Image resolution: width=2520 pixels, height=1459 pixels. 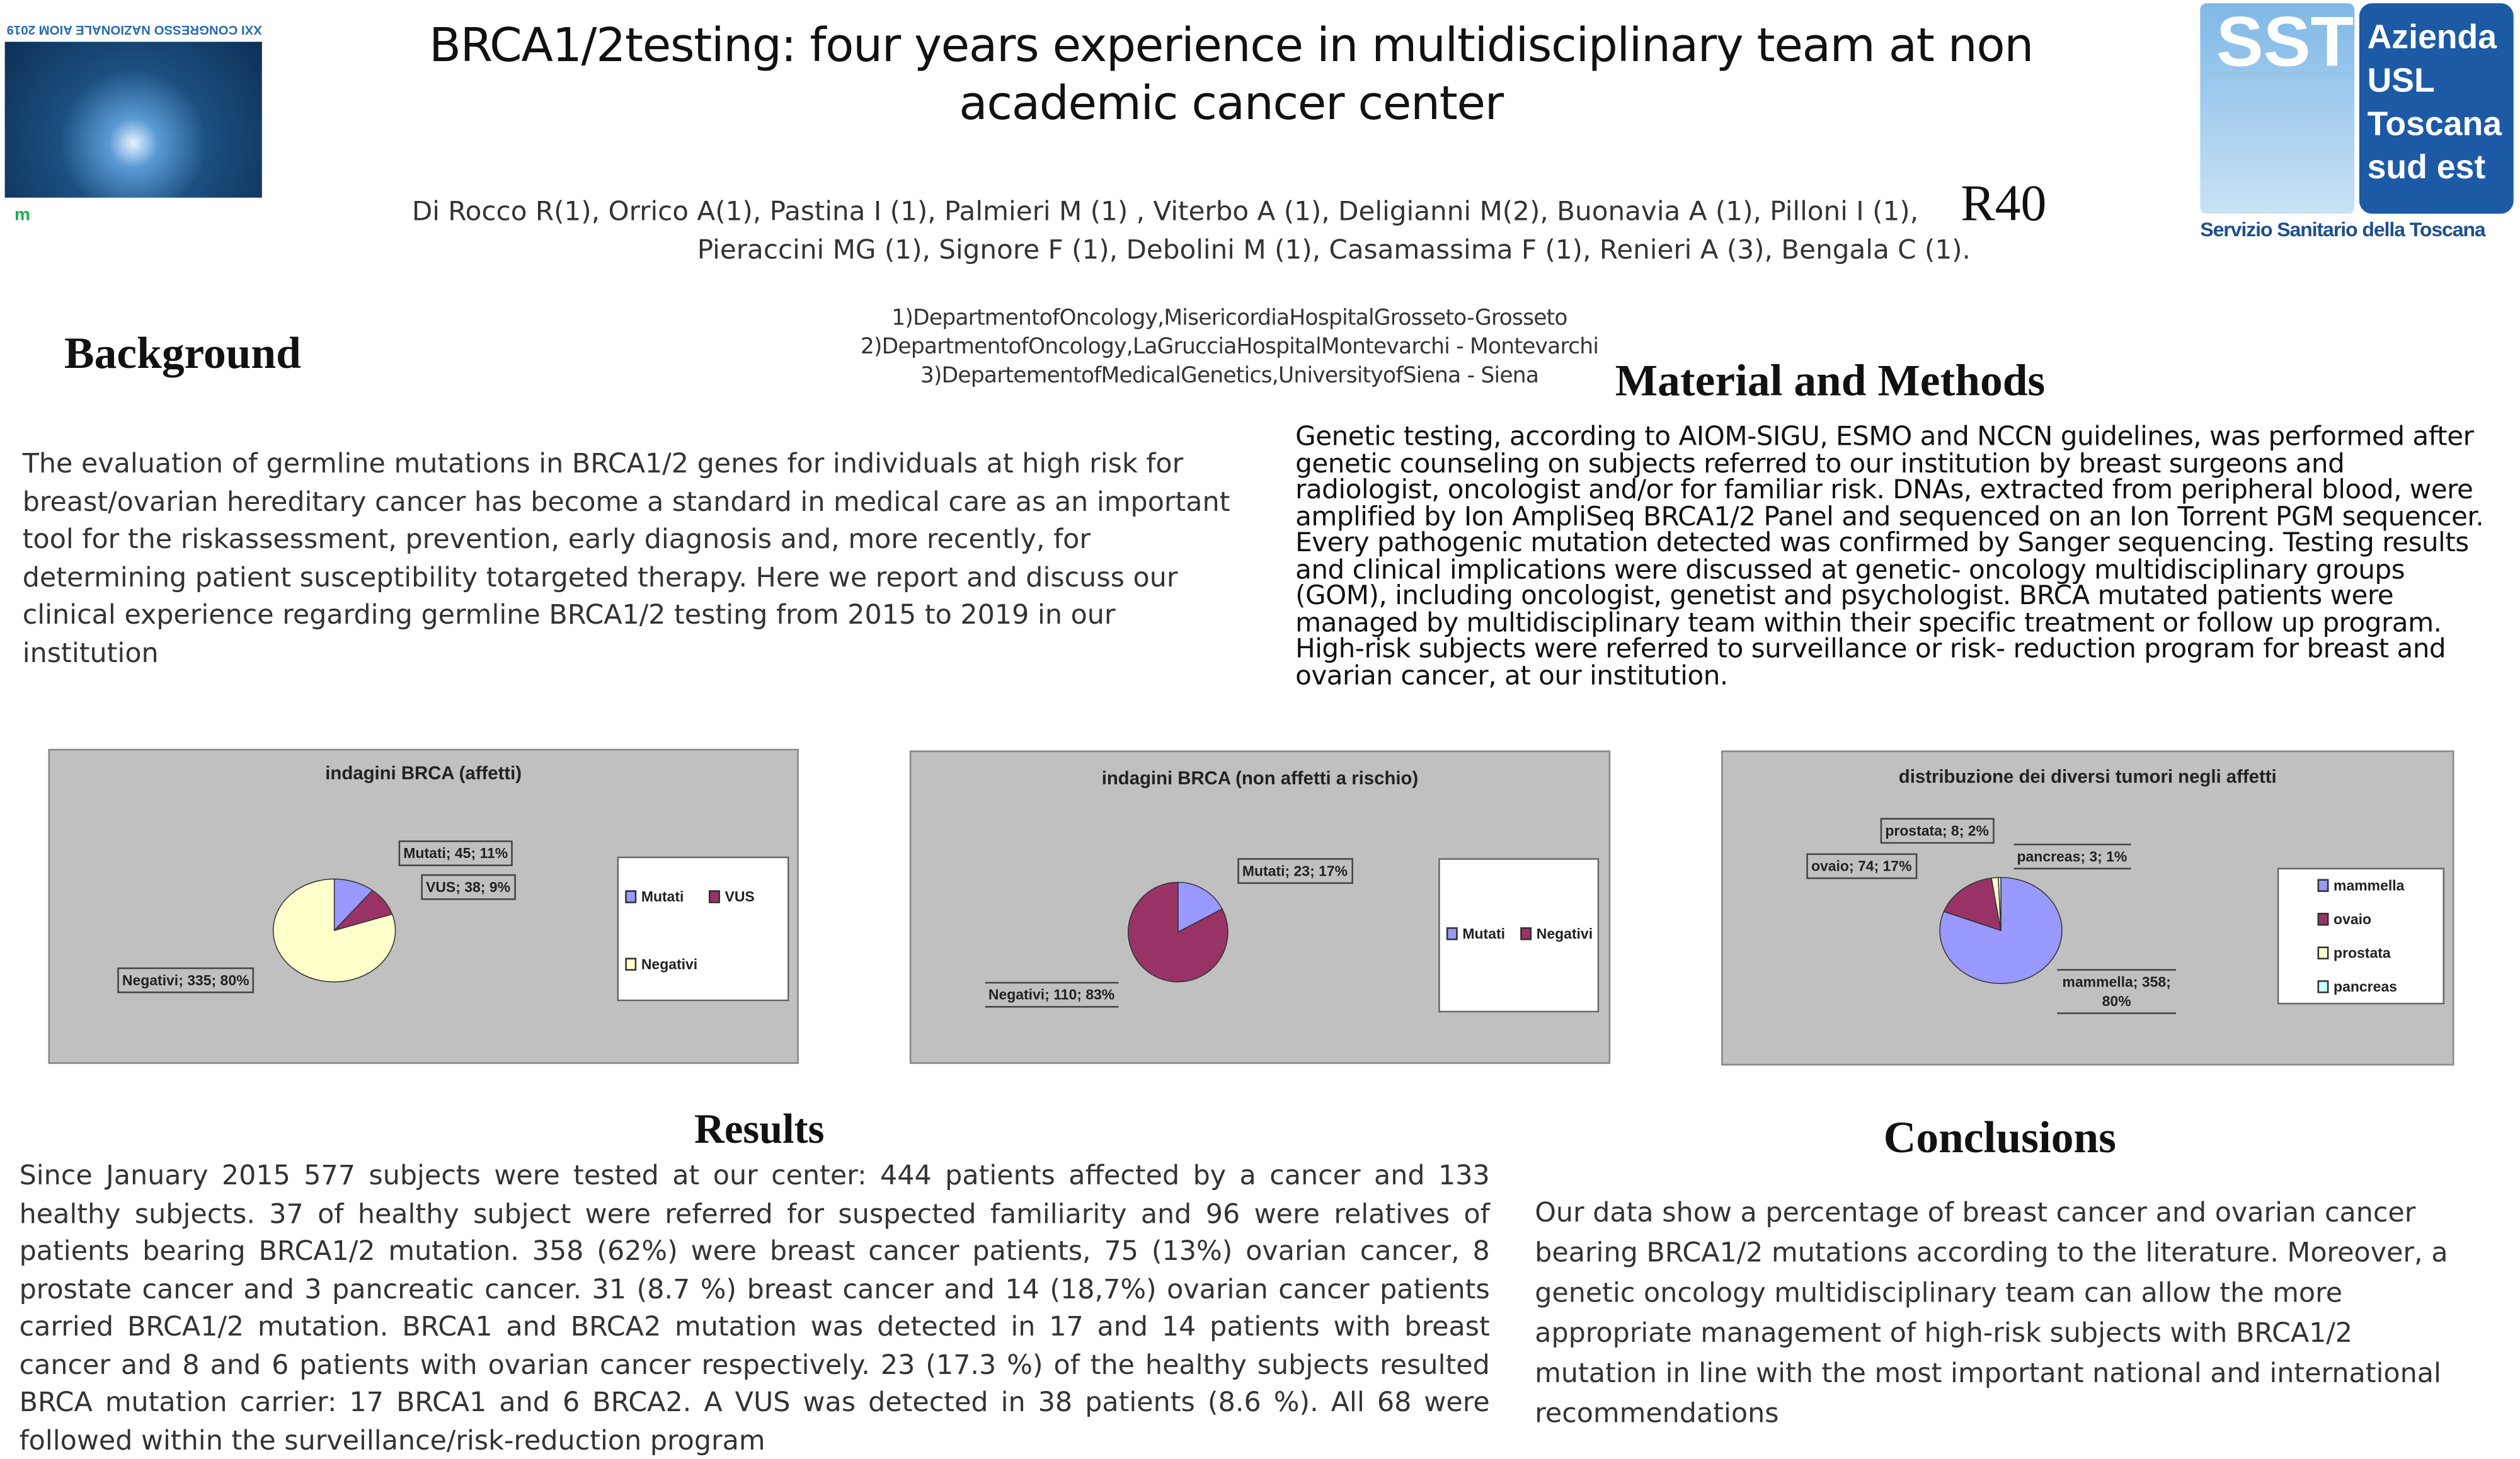 What do you see at coordinates (2369, 885) in the screenshot?
I see `legend-label: mammella` at bounding box center [2369, 885].